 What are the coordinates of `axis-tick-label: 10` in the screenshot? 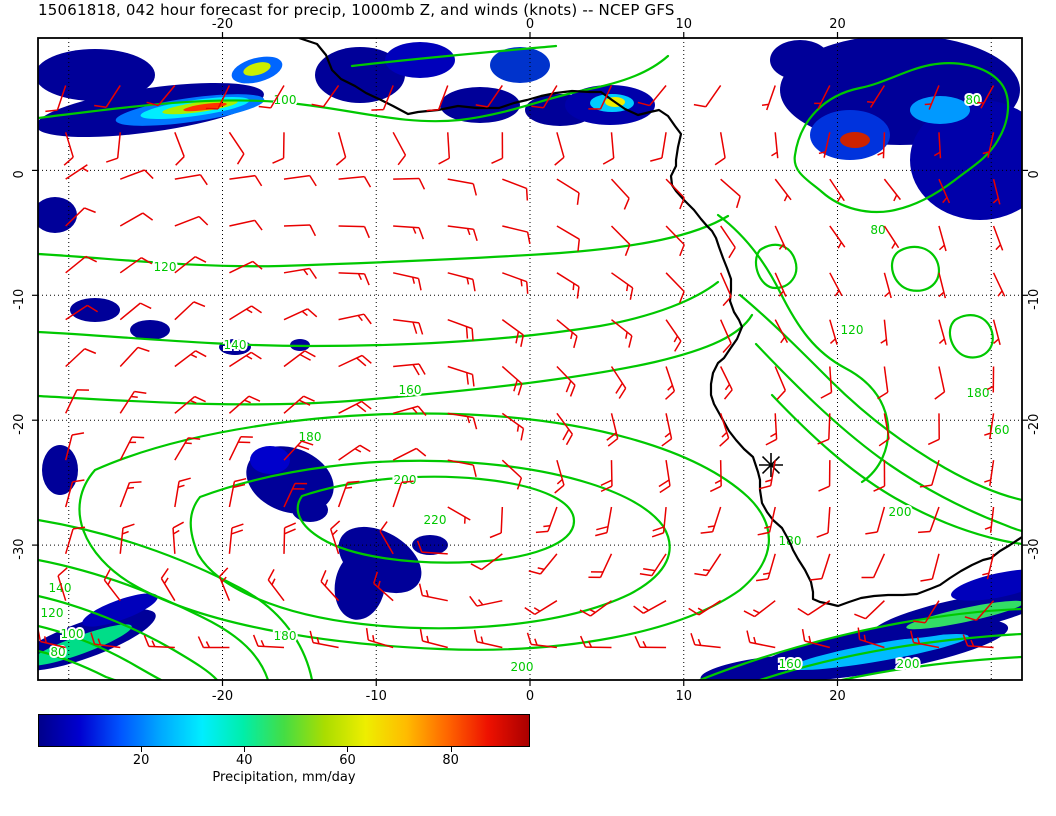 It's located at (683, 24).